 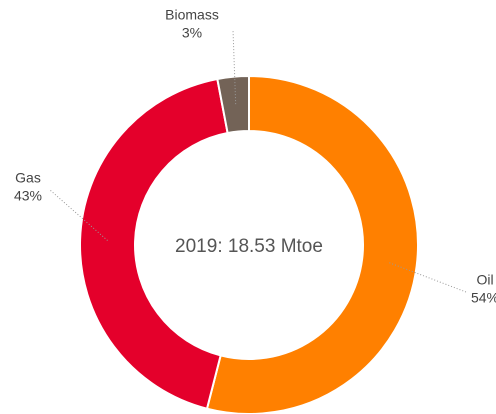 What do you see at coordinates (249, 246) in the screenshot?
I see `center-label: 2019: 18.53 Mtoe` at bounding box center [249, 246].